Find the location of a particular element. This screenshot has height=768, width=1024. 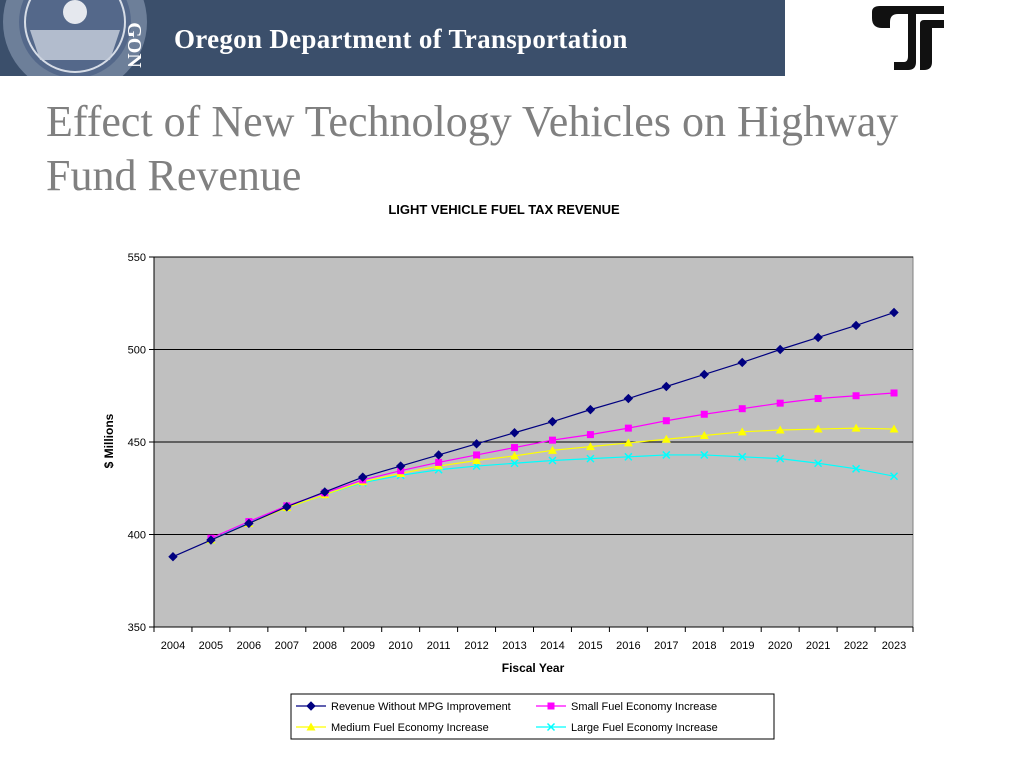

x-tick-label: 2014 is located at coordinates (552, 646).